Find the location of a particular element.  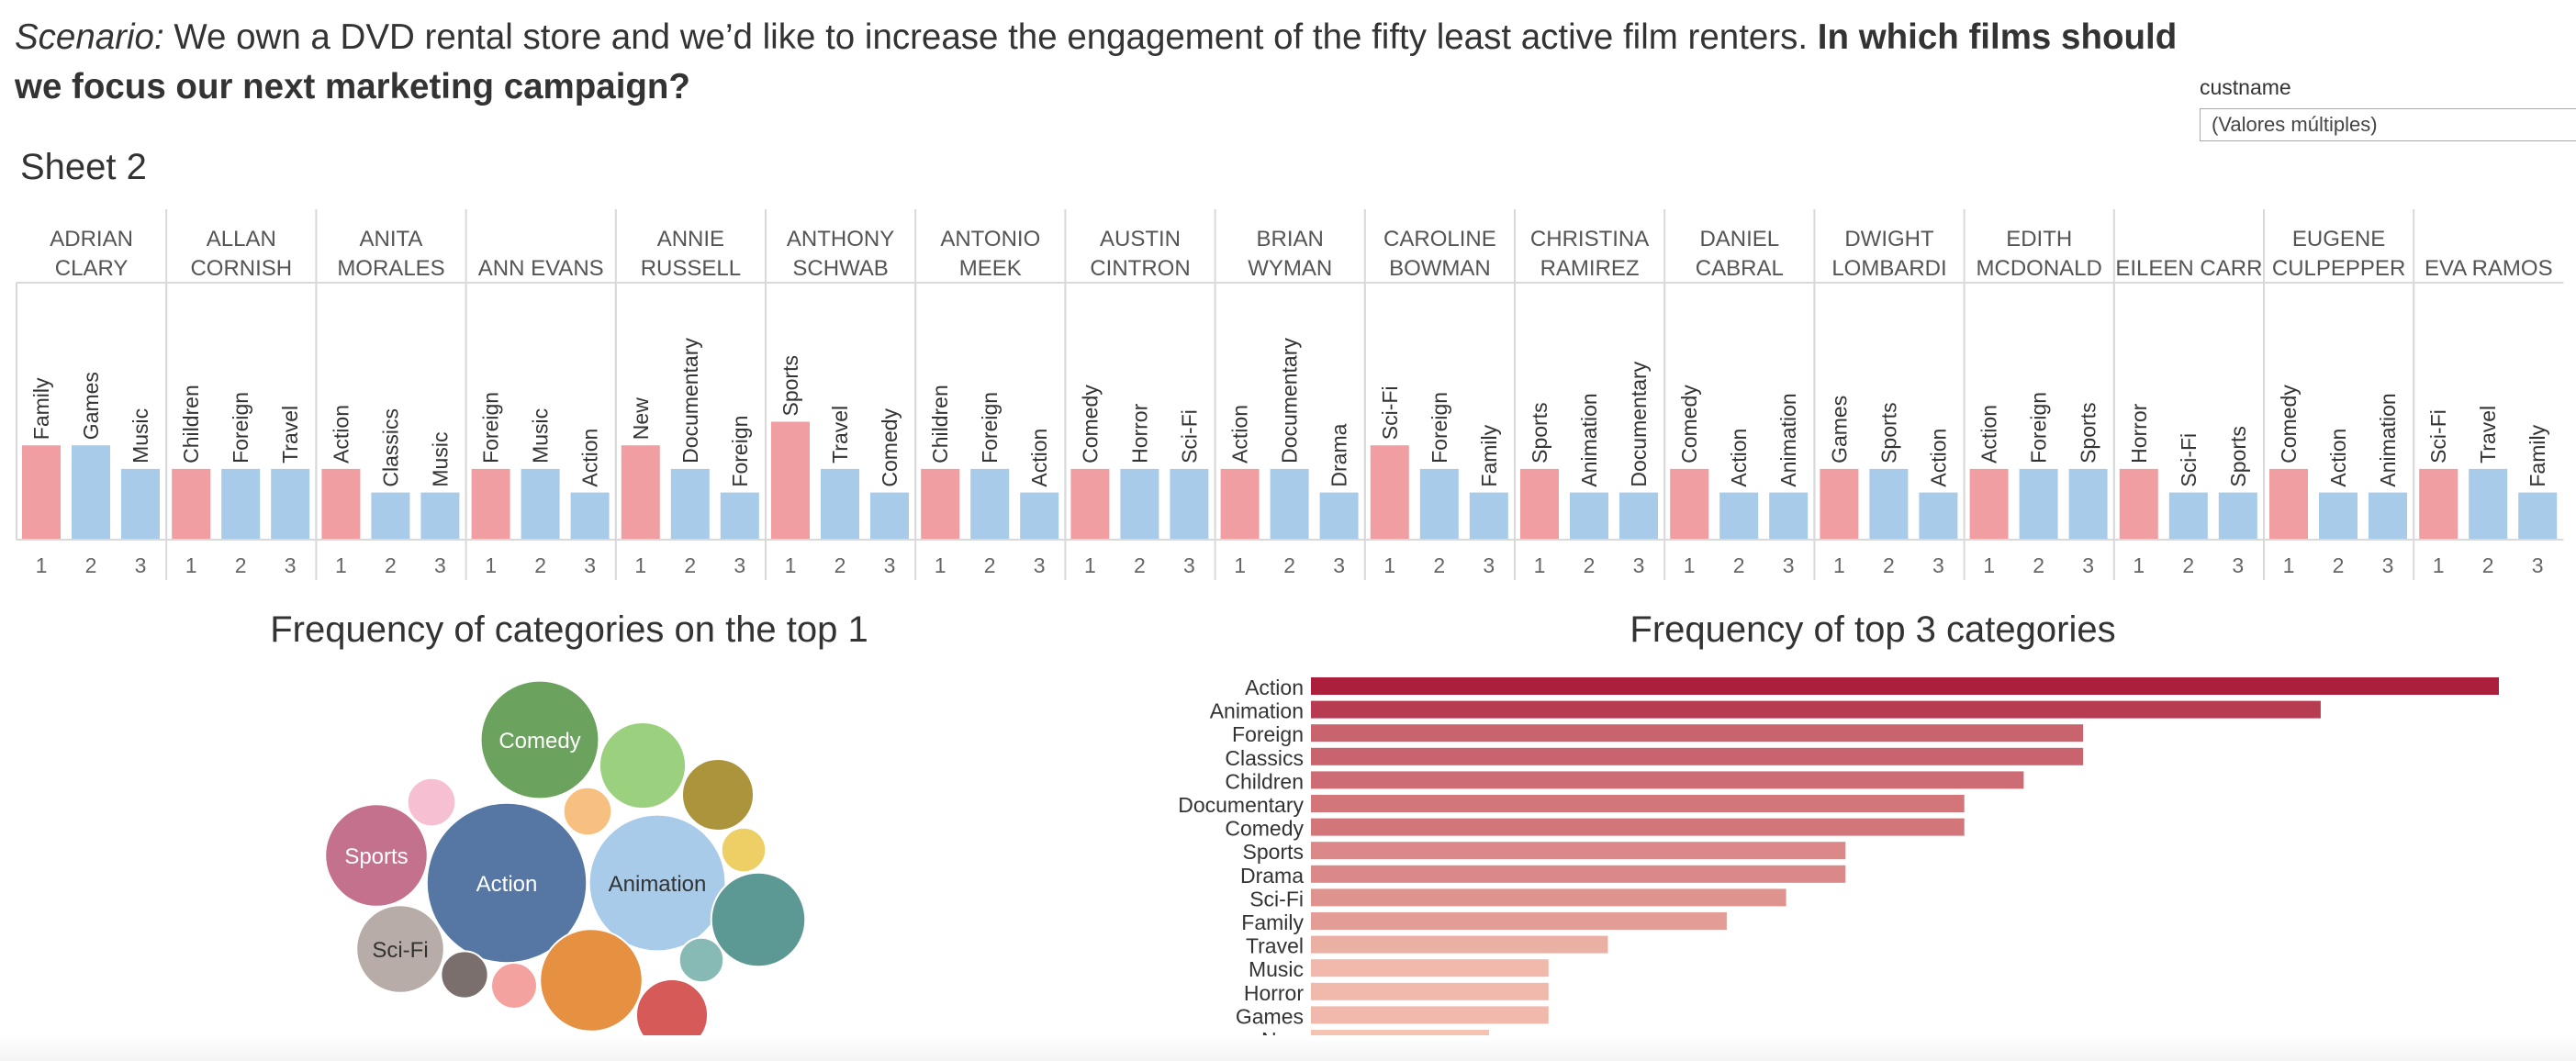

bubble-label: Sports is located at coordinates (376, 857).